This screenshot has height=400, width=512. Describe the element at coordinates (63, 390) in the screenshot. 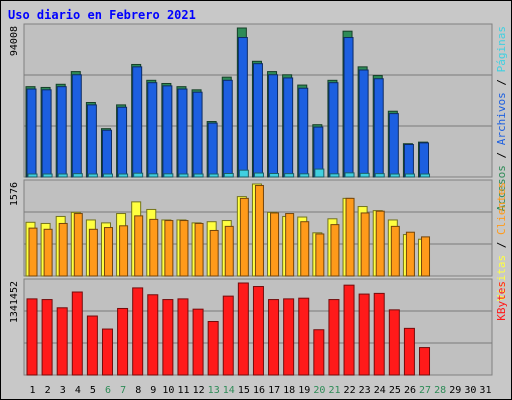

I see `day-label-3: 3` at that location.